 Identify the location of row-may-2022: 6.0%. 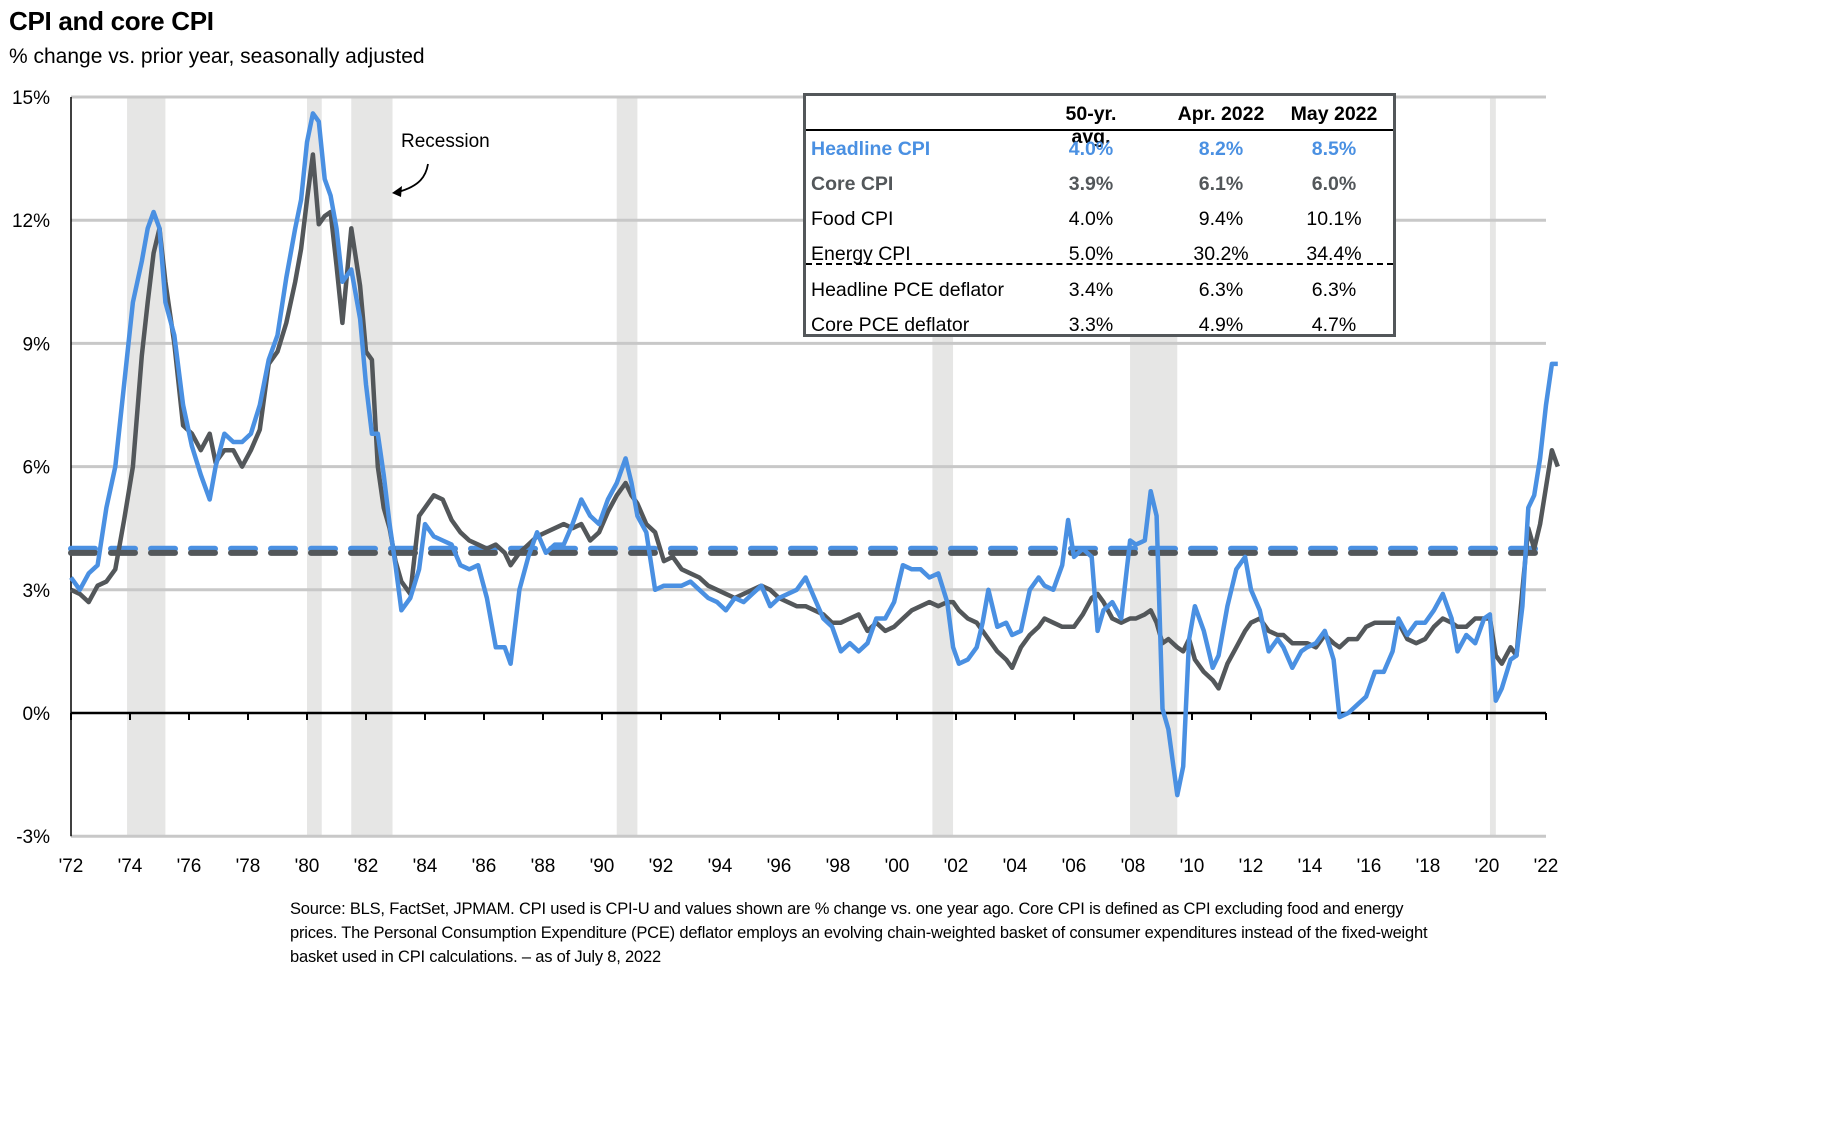
(1334, 184).